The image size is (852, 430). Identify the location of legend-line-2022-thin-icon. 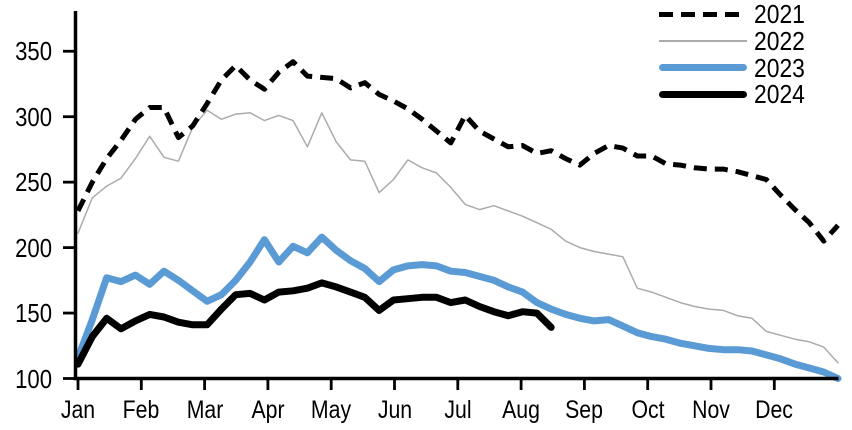
(703, 41).